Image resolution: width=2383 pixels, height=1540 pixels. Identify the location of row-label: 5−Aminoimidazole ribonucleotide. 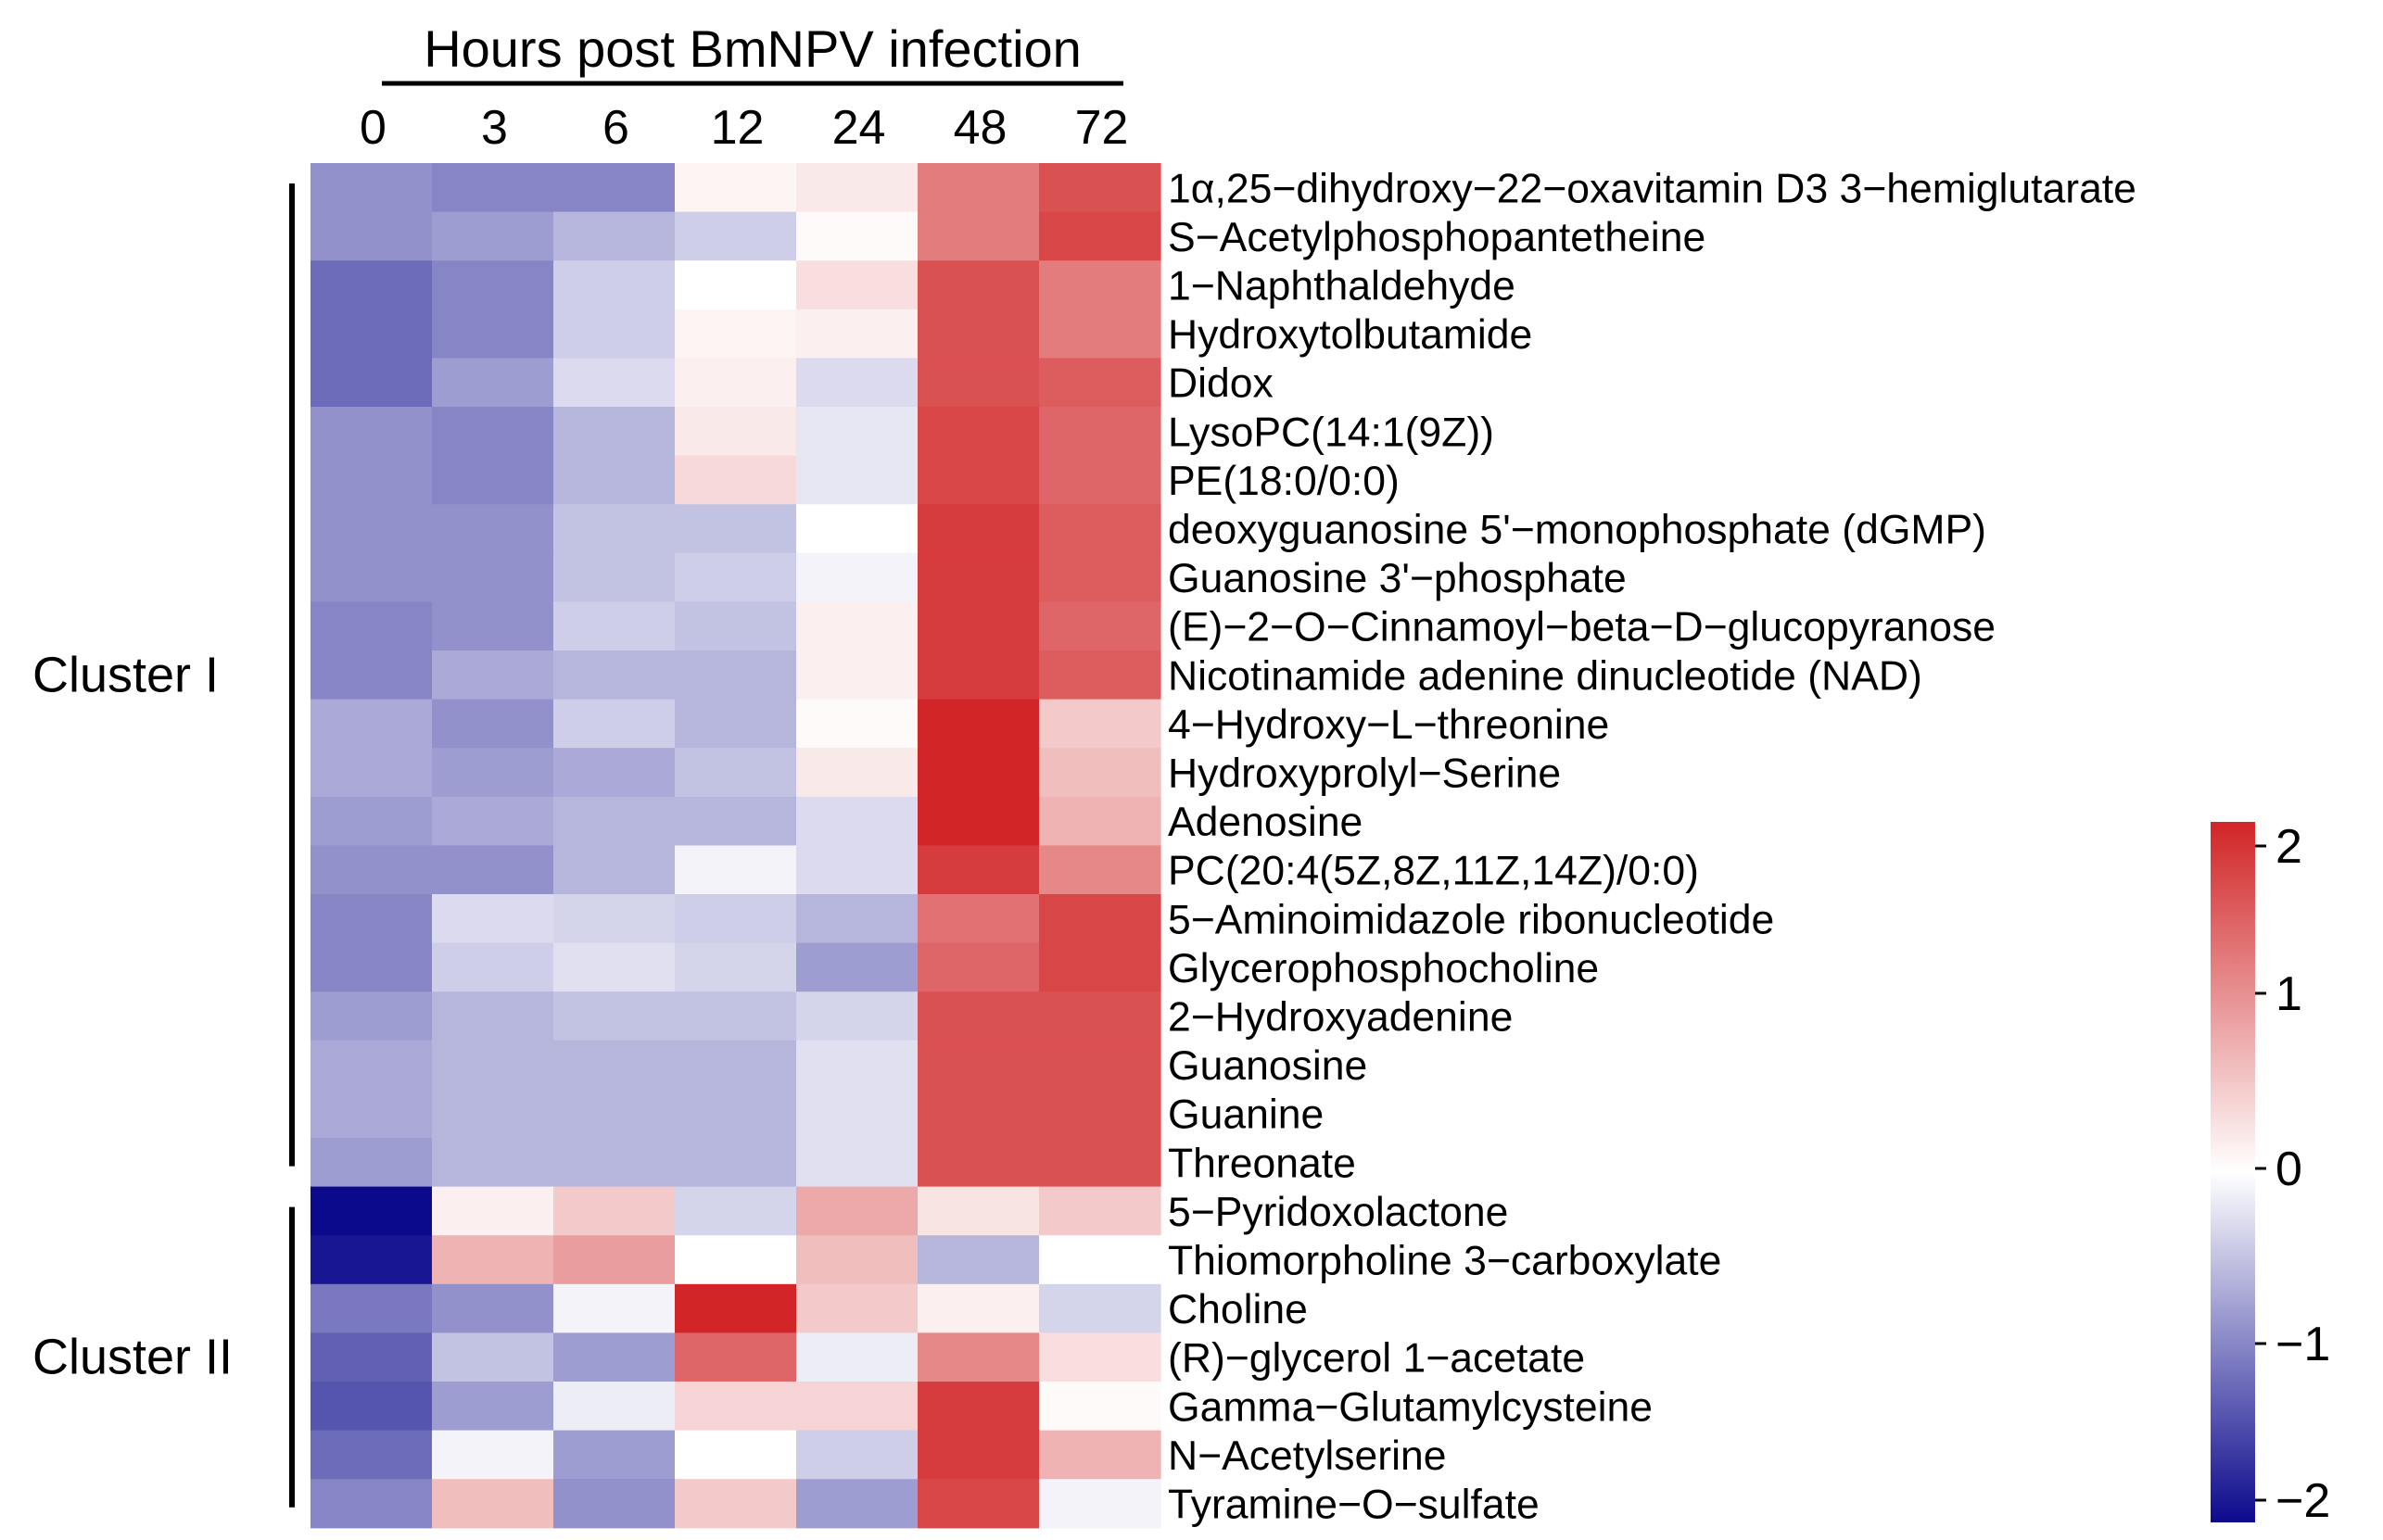
(1471, 919).